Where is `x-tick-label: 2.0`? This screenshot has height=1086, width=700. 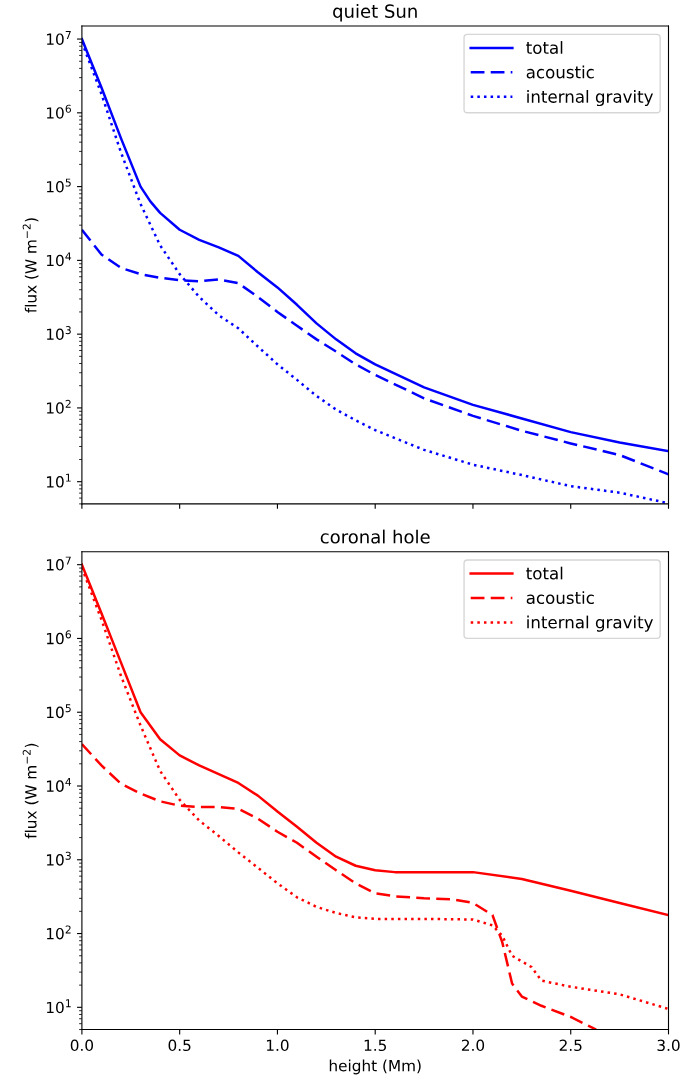
x-tick-label: 2.0 is located at coordinates (473, 1045).